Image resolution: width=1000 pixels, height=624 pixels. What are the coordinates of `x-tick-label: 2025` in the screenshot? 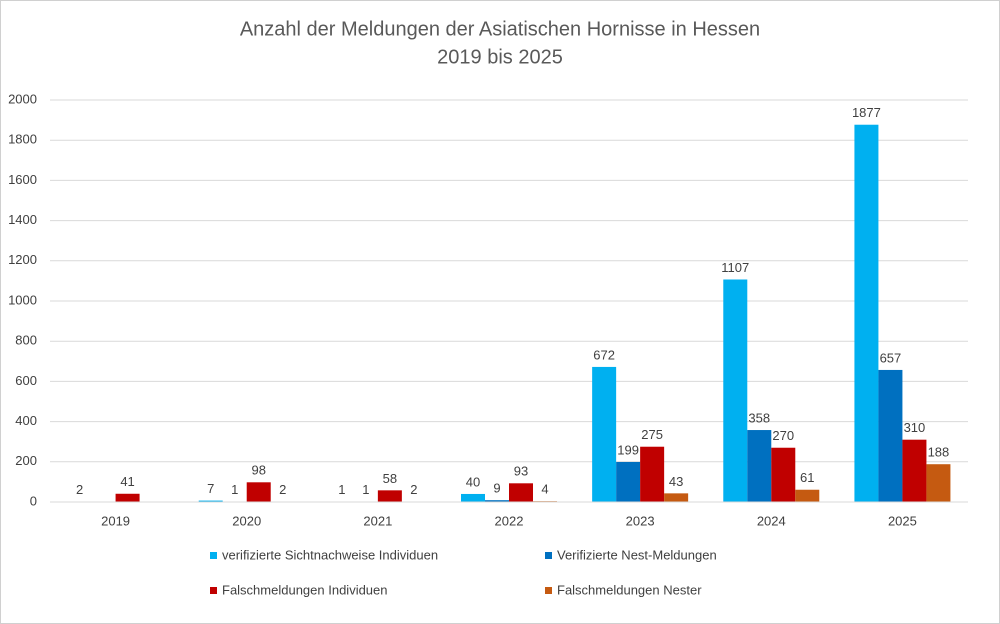 It's located at (902, 520).